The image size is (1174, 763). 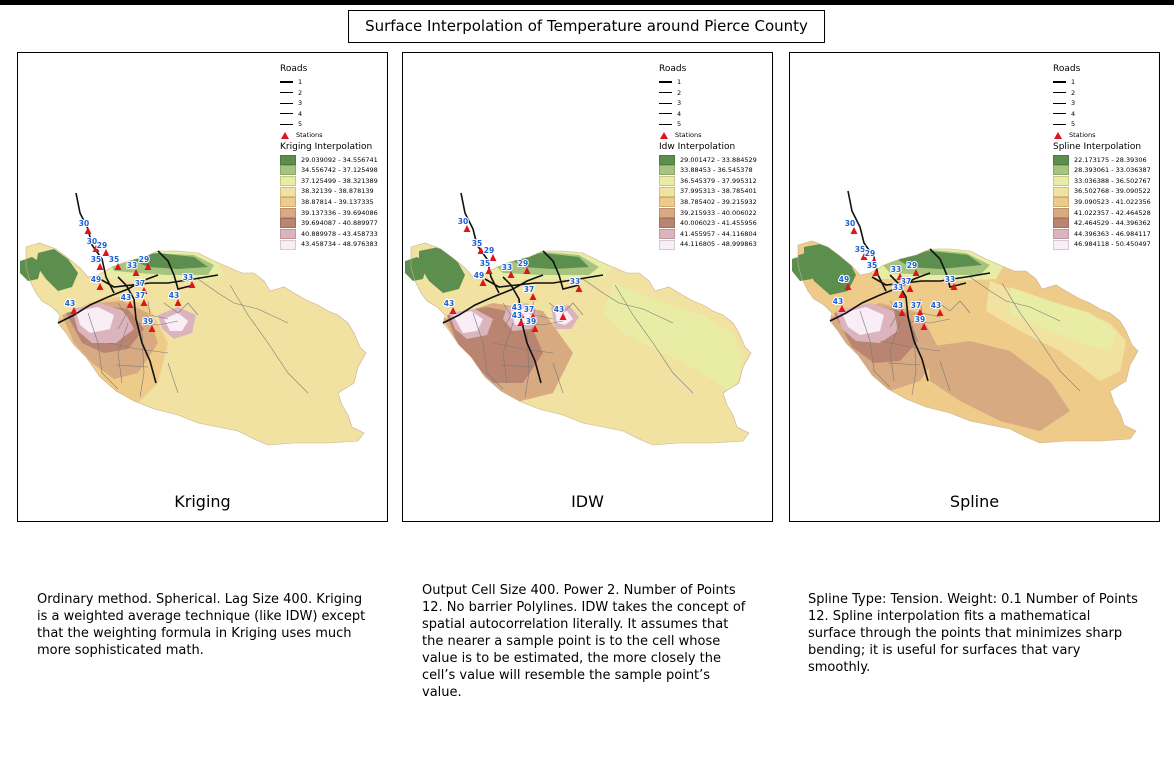 What do you see at coordinates (1102, 160) in the screenshot?
I see `legend-class-item: 22.173175 - 28.39306` at bounding box center [1102, 160].